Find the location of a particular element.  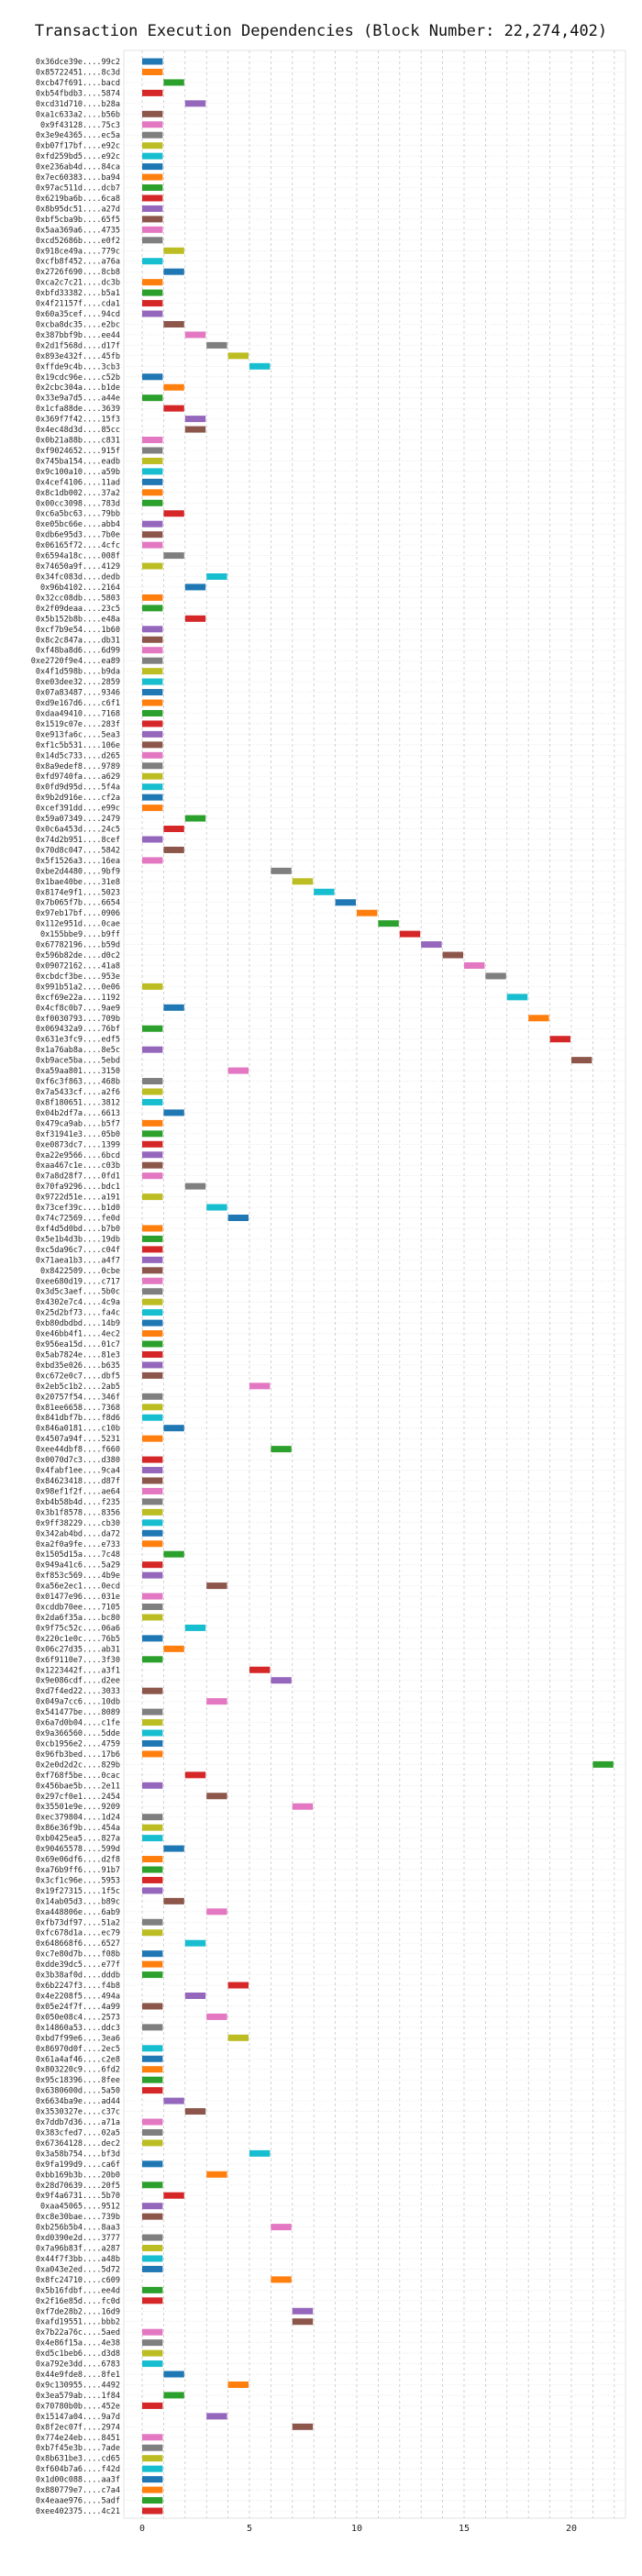

transaction-label: 0x631e3fc9....edf5 is located at coordinates (78, 1040).